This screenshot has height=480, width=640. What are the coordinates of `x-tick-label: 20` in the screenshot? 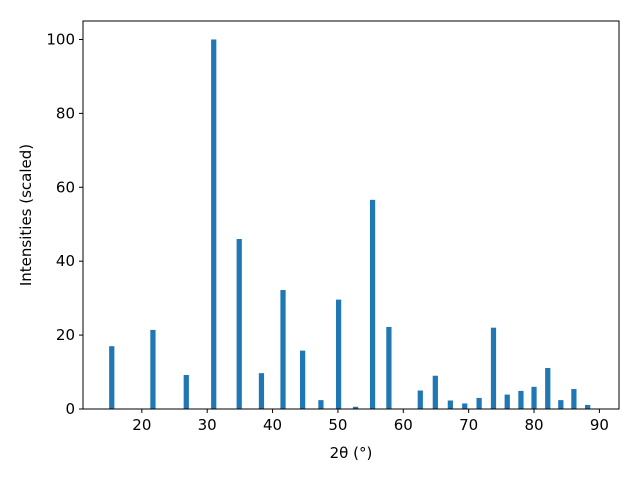 It's located at (141, 425).